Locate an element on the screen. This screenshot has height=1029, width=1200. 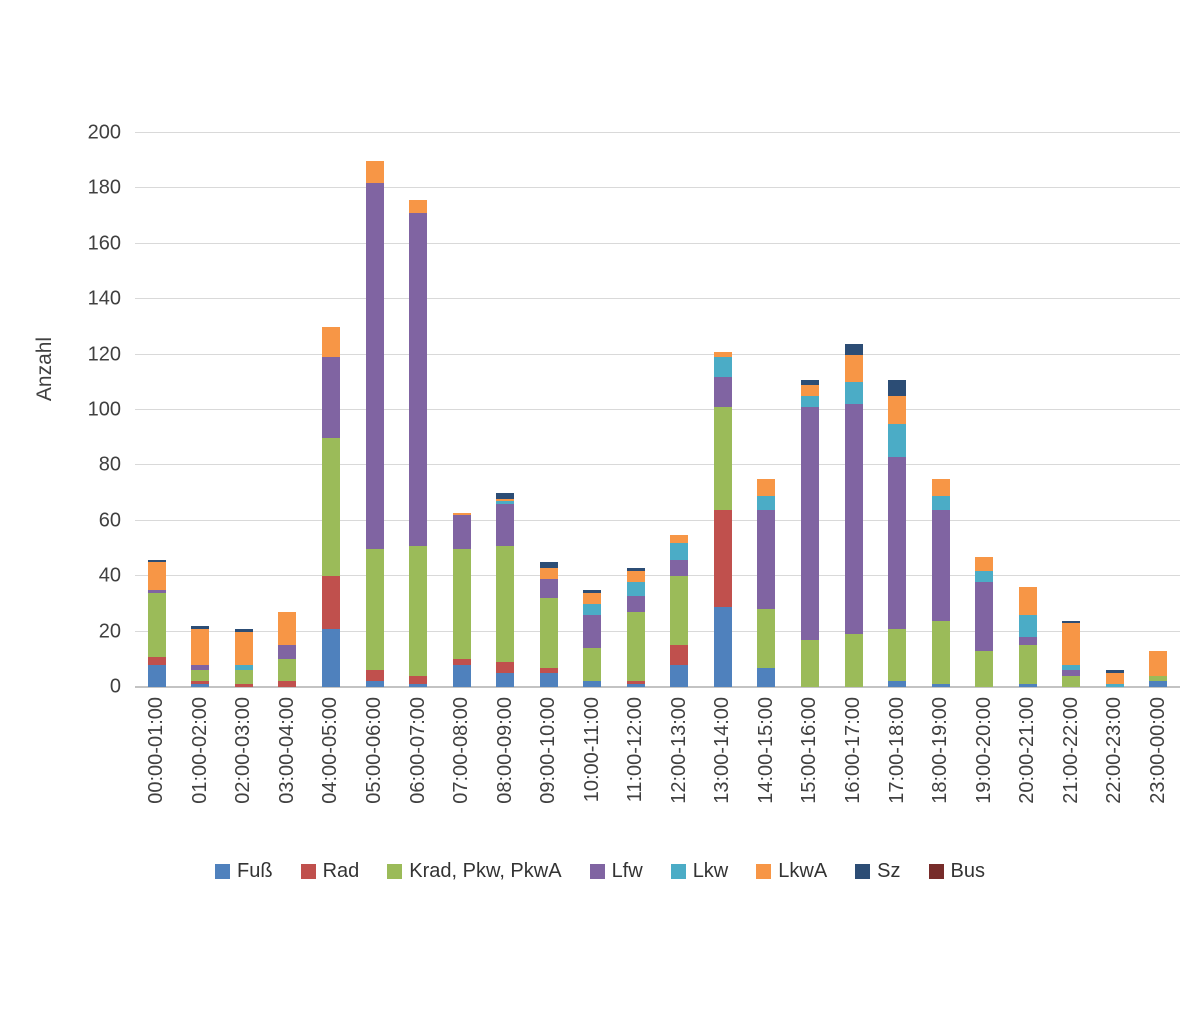
y-tick-label: 160 is located at coordinates (104, 243).